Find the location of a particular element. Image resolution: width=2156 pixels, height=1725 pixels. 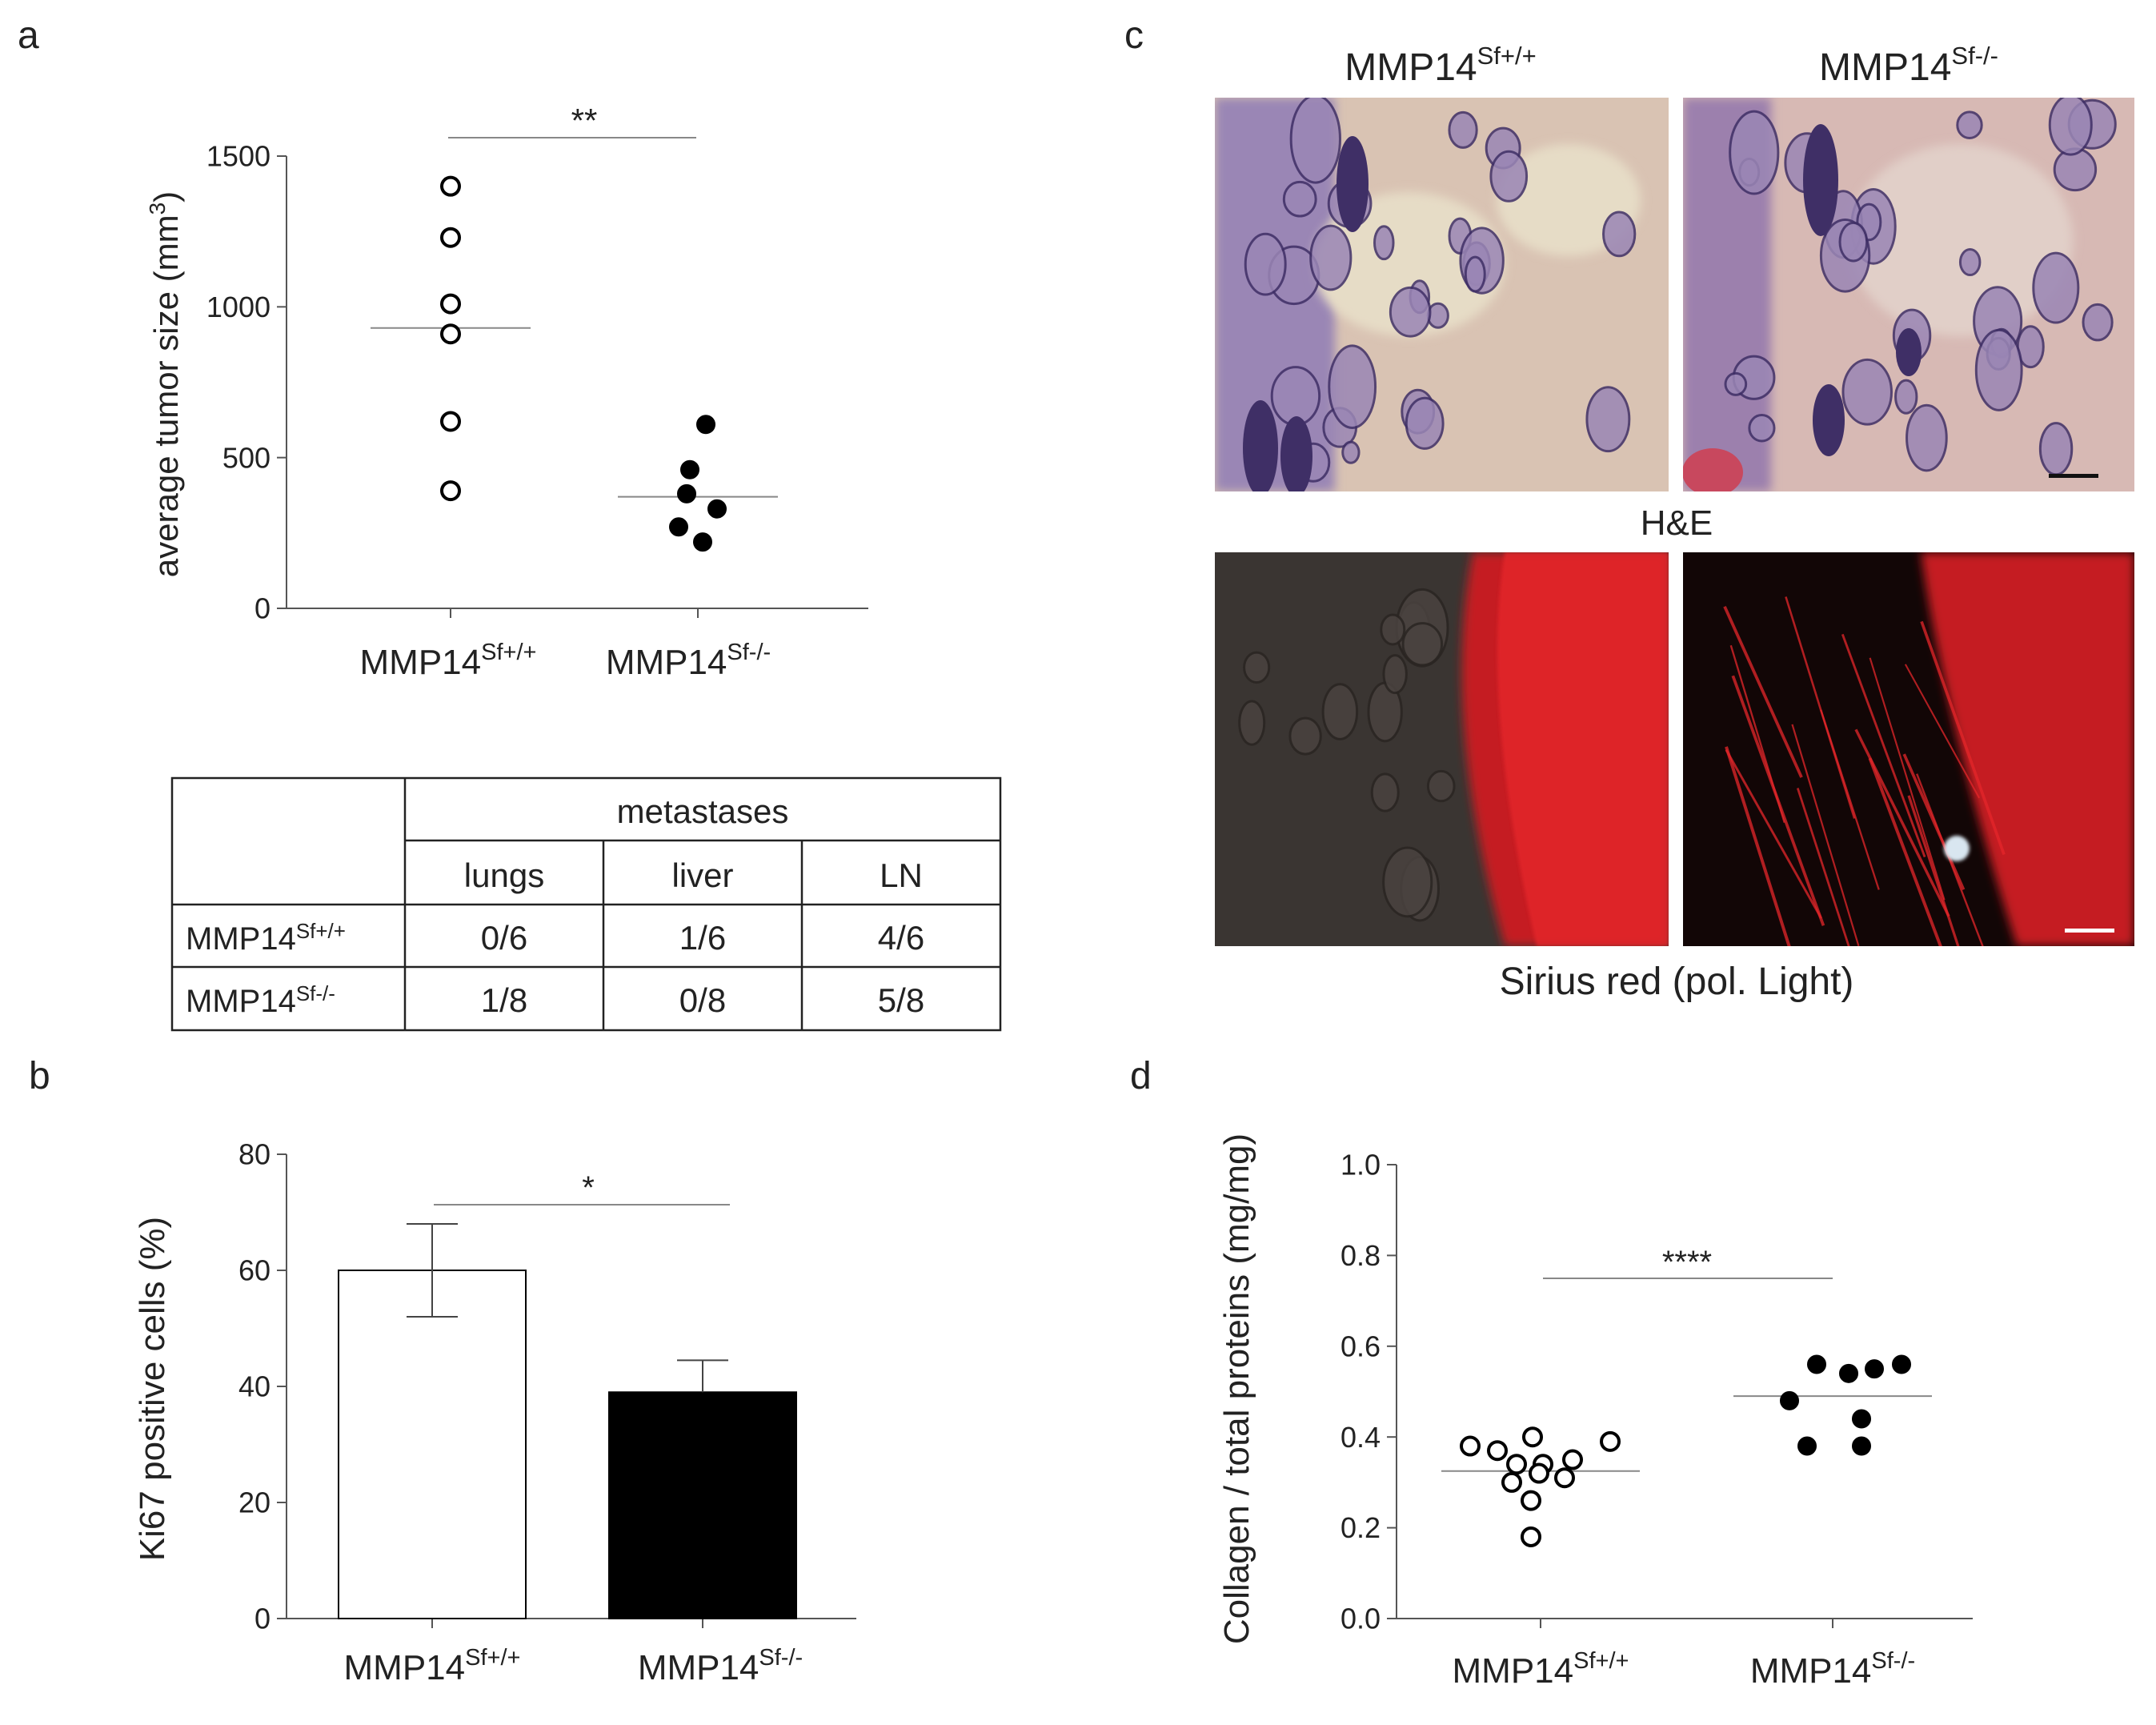

table-col-lungs: lungs is located at coordinates (504, 875).